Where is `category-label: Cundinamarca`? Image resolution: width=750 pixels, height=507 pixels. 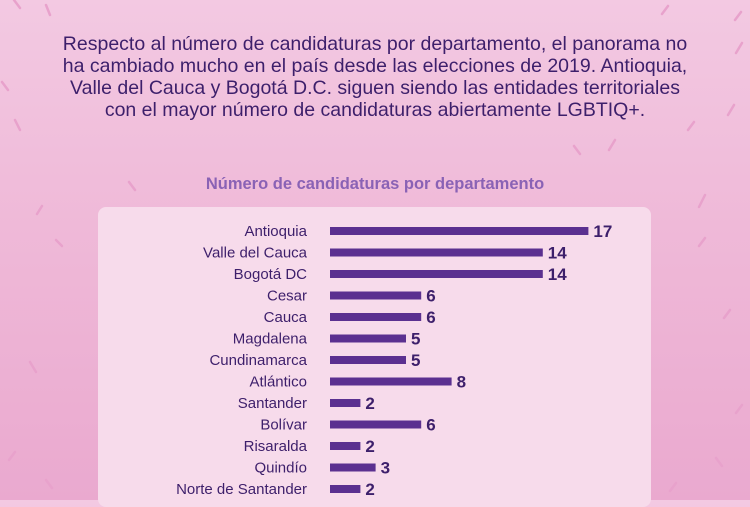 category-label: Cundinamarca is located at coordinates (258, 360).